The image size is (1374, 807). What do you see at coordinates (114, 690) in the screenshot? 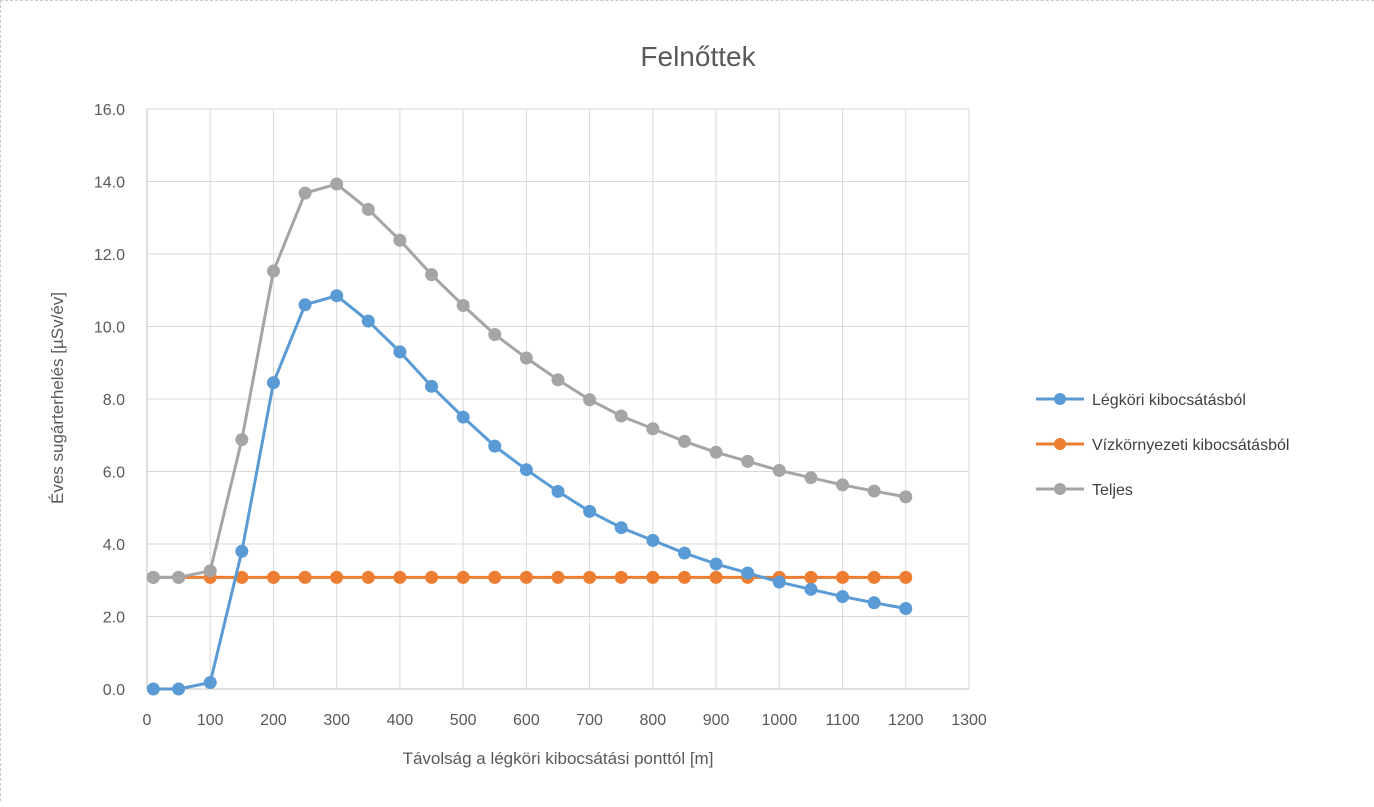
I see `y-tick-label: 0.0` at bounding box center [114, 690].